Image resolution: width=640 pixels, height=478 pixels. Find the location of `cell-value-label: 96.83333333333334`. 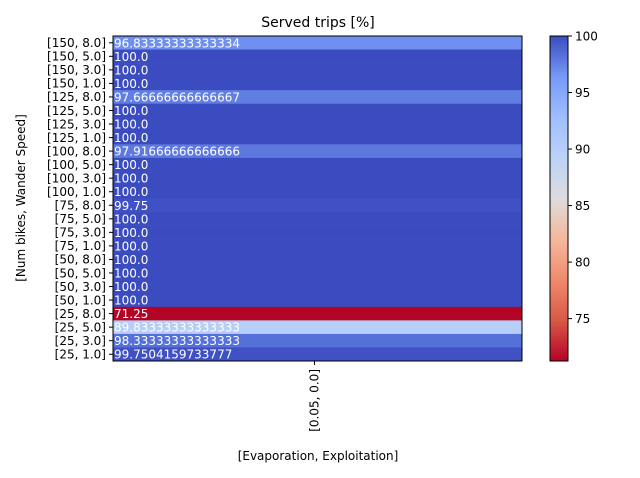

cell-value-label: 96.83333333333334 is located at coordinates (177, 43).